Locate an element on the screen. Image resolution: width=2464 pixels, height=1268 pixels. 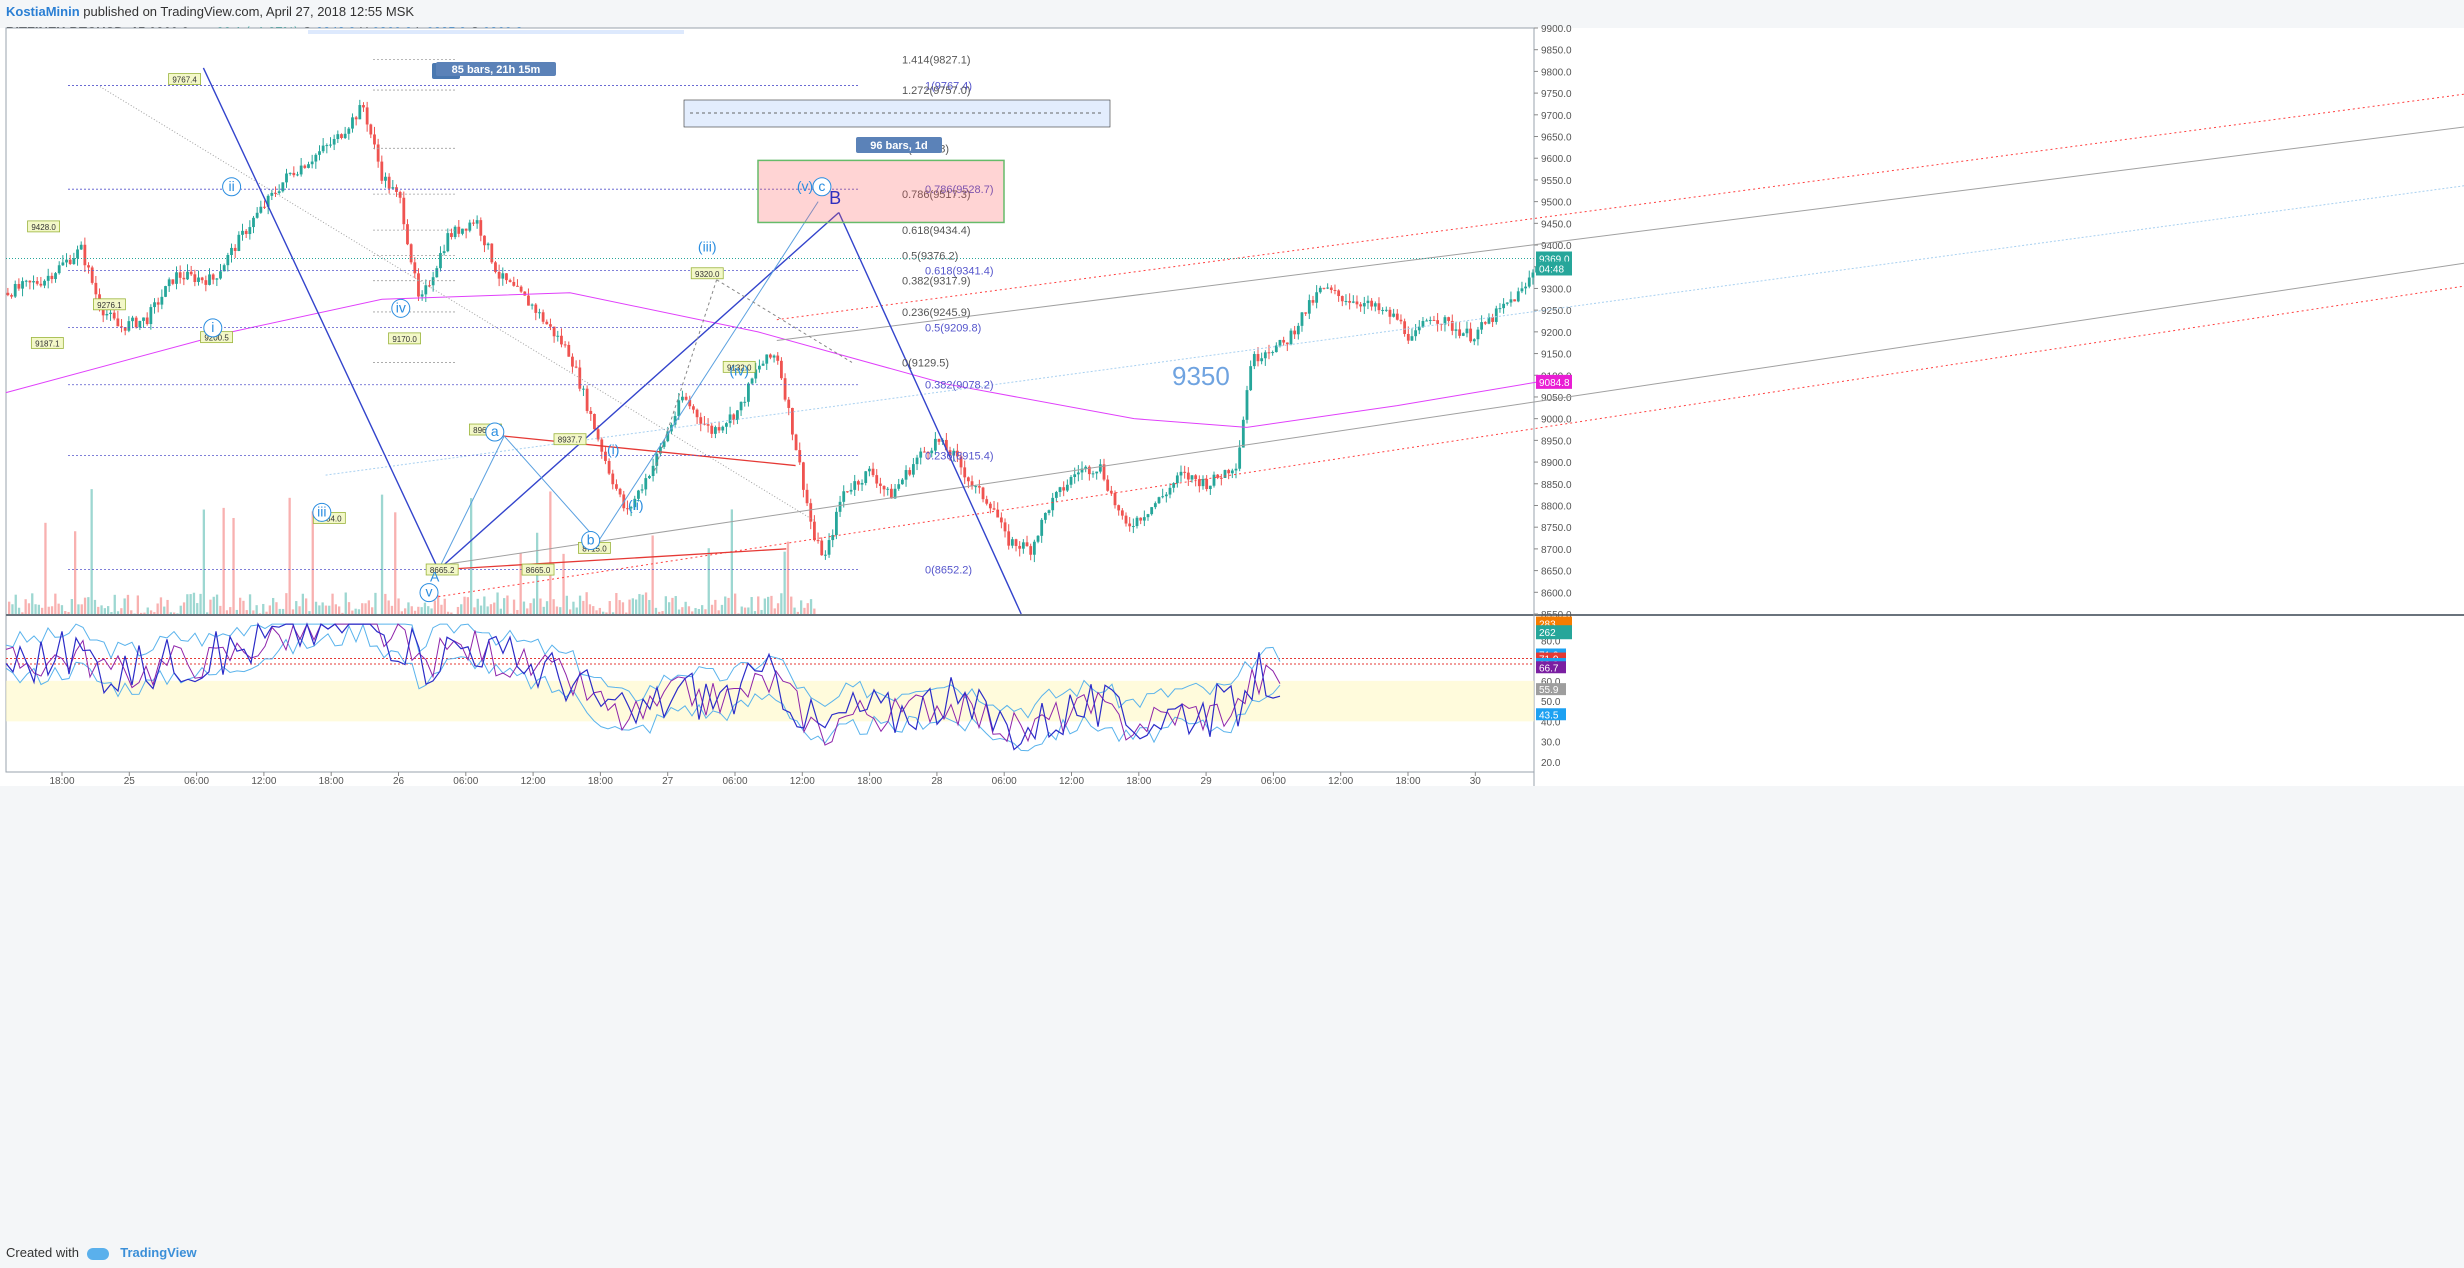
price-tag-label: 9187.1 is located at coordinates (47, 343).